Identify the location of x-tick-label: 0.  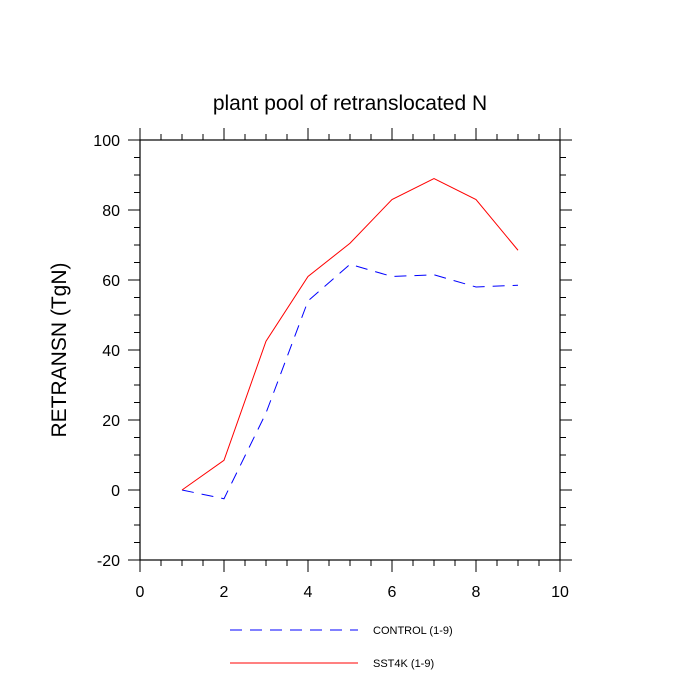
(140, 592).